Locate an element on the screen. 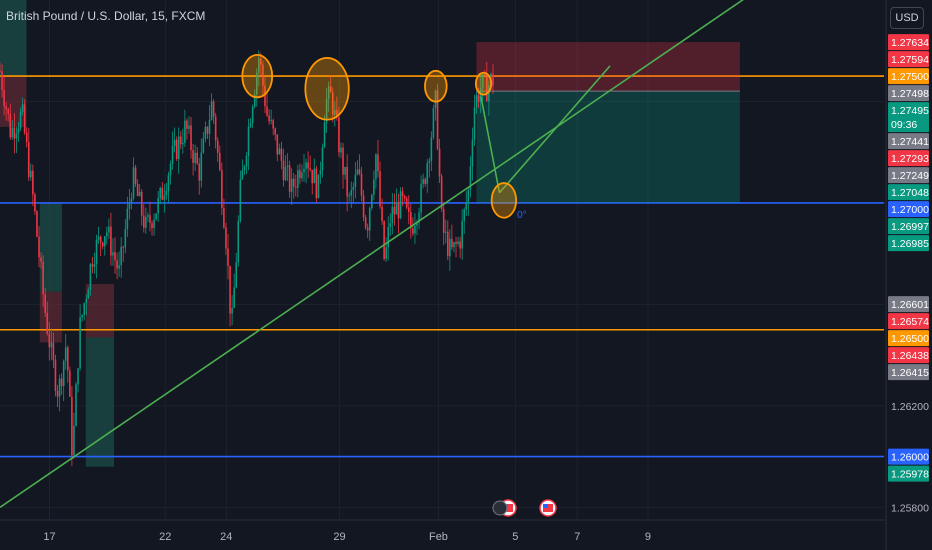 This screenshot has height=550, width=932. time-tick-label: 24 is located at coordinates (226, 537).